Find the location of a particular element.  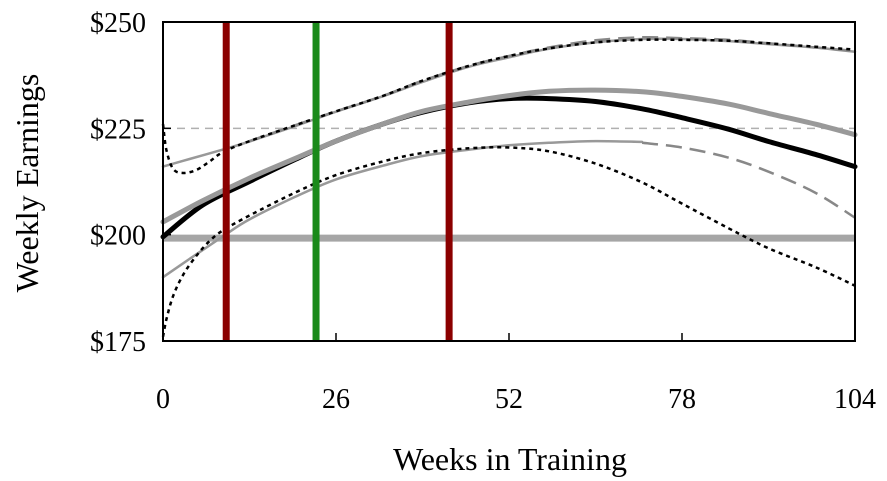

x-tick-label: 52 is located at coordinates (509, 399).